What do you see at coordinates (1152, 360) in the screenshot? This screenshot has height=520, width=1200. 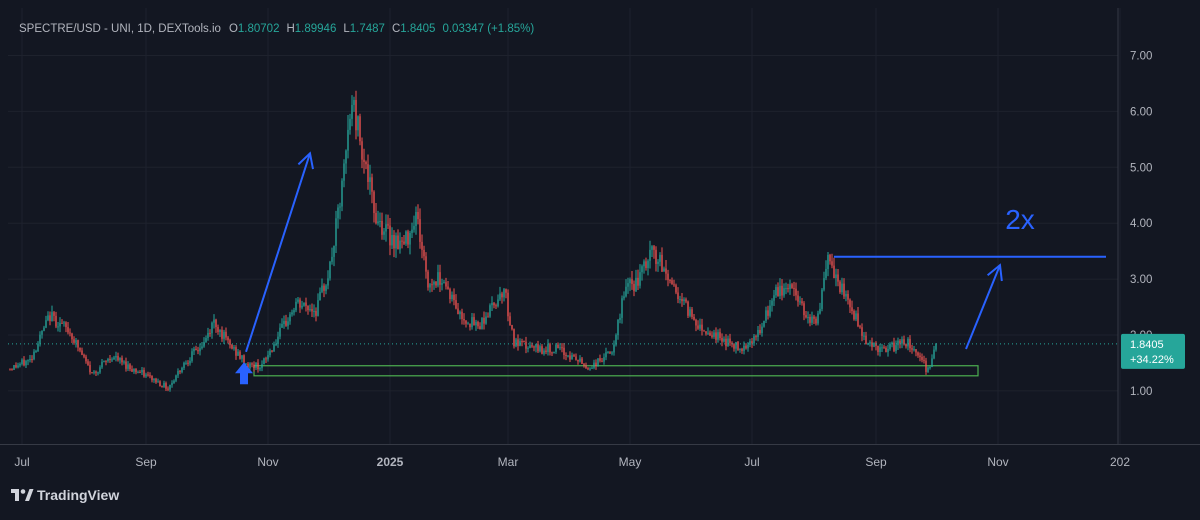 I see `price-tag-change: +34.22%` at bounding box center [1152, 360].